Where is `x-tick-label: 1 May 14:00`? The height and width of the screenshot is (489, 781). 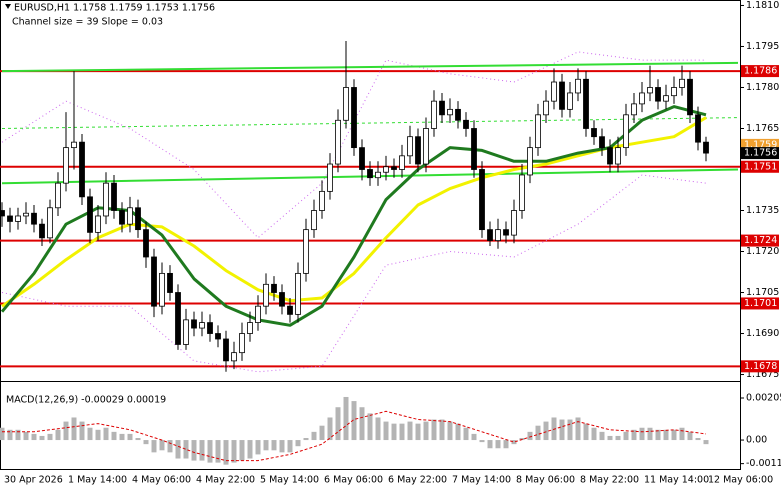
x-tick-label: 1 May 14:00 is located at coordinates (97, 480).